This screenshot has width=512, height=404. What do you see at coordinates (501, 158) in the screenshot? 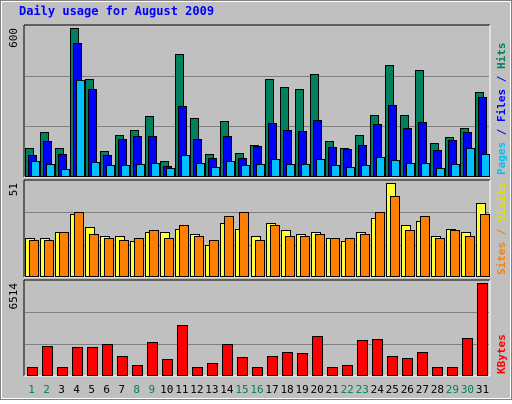
I see `legend-label-pages: Pages` at bounding box center [501, 158].